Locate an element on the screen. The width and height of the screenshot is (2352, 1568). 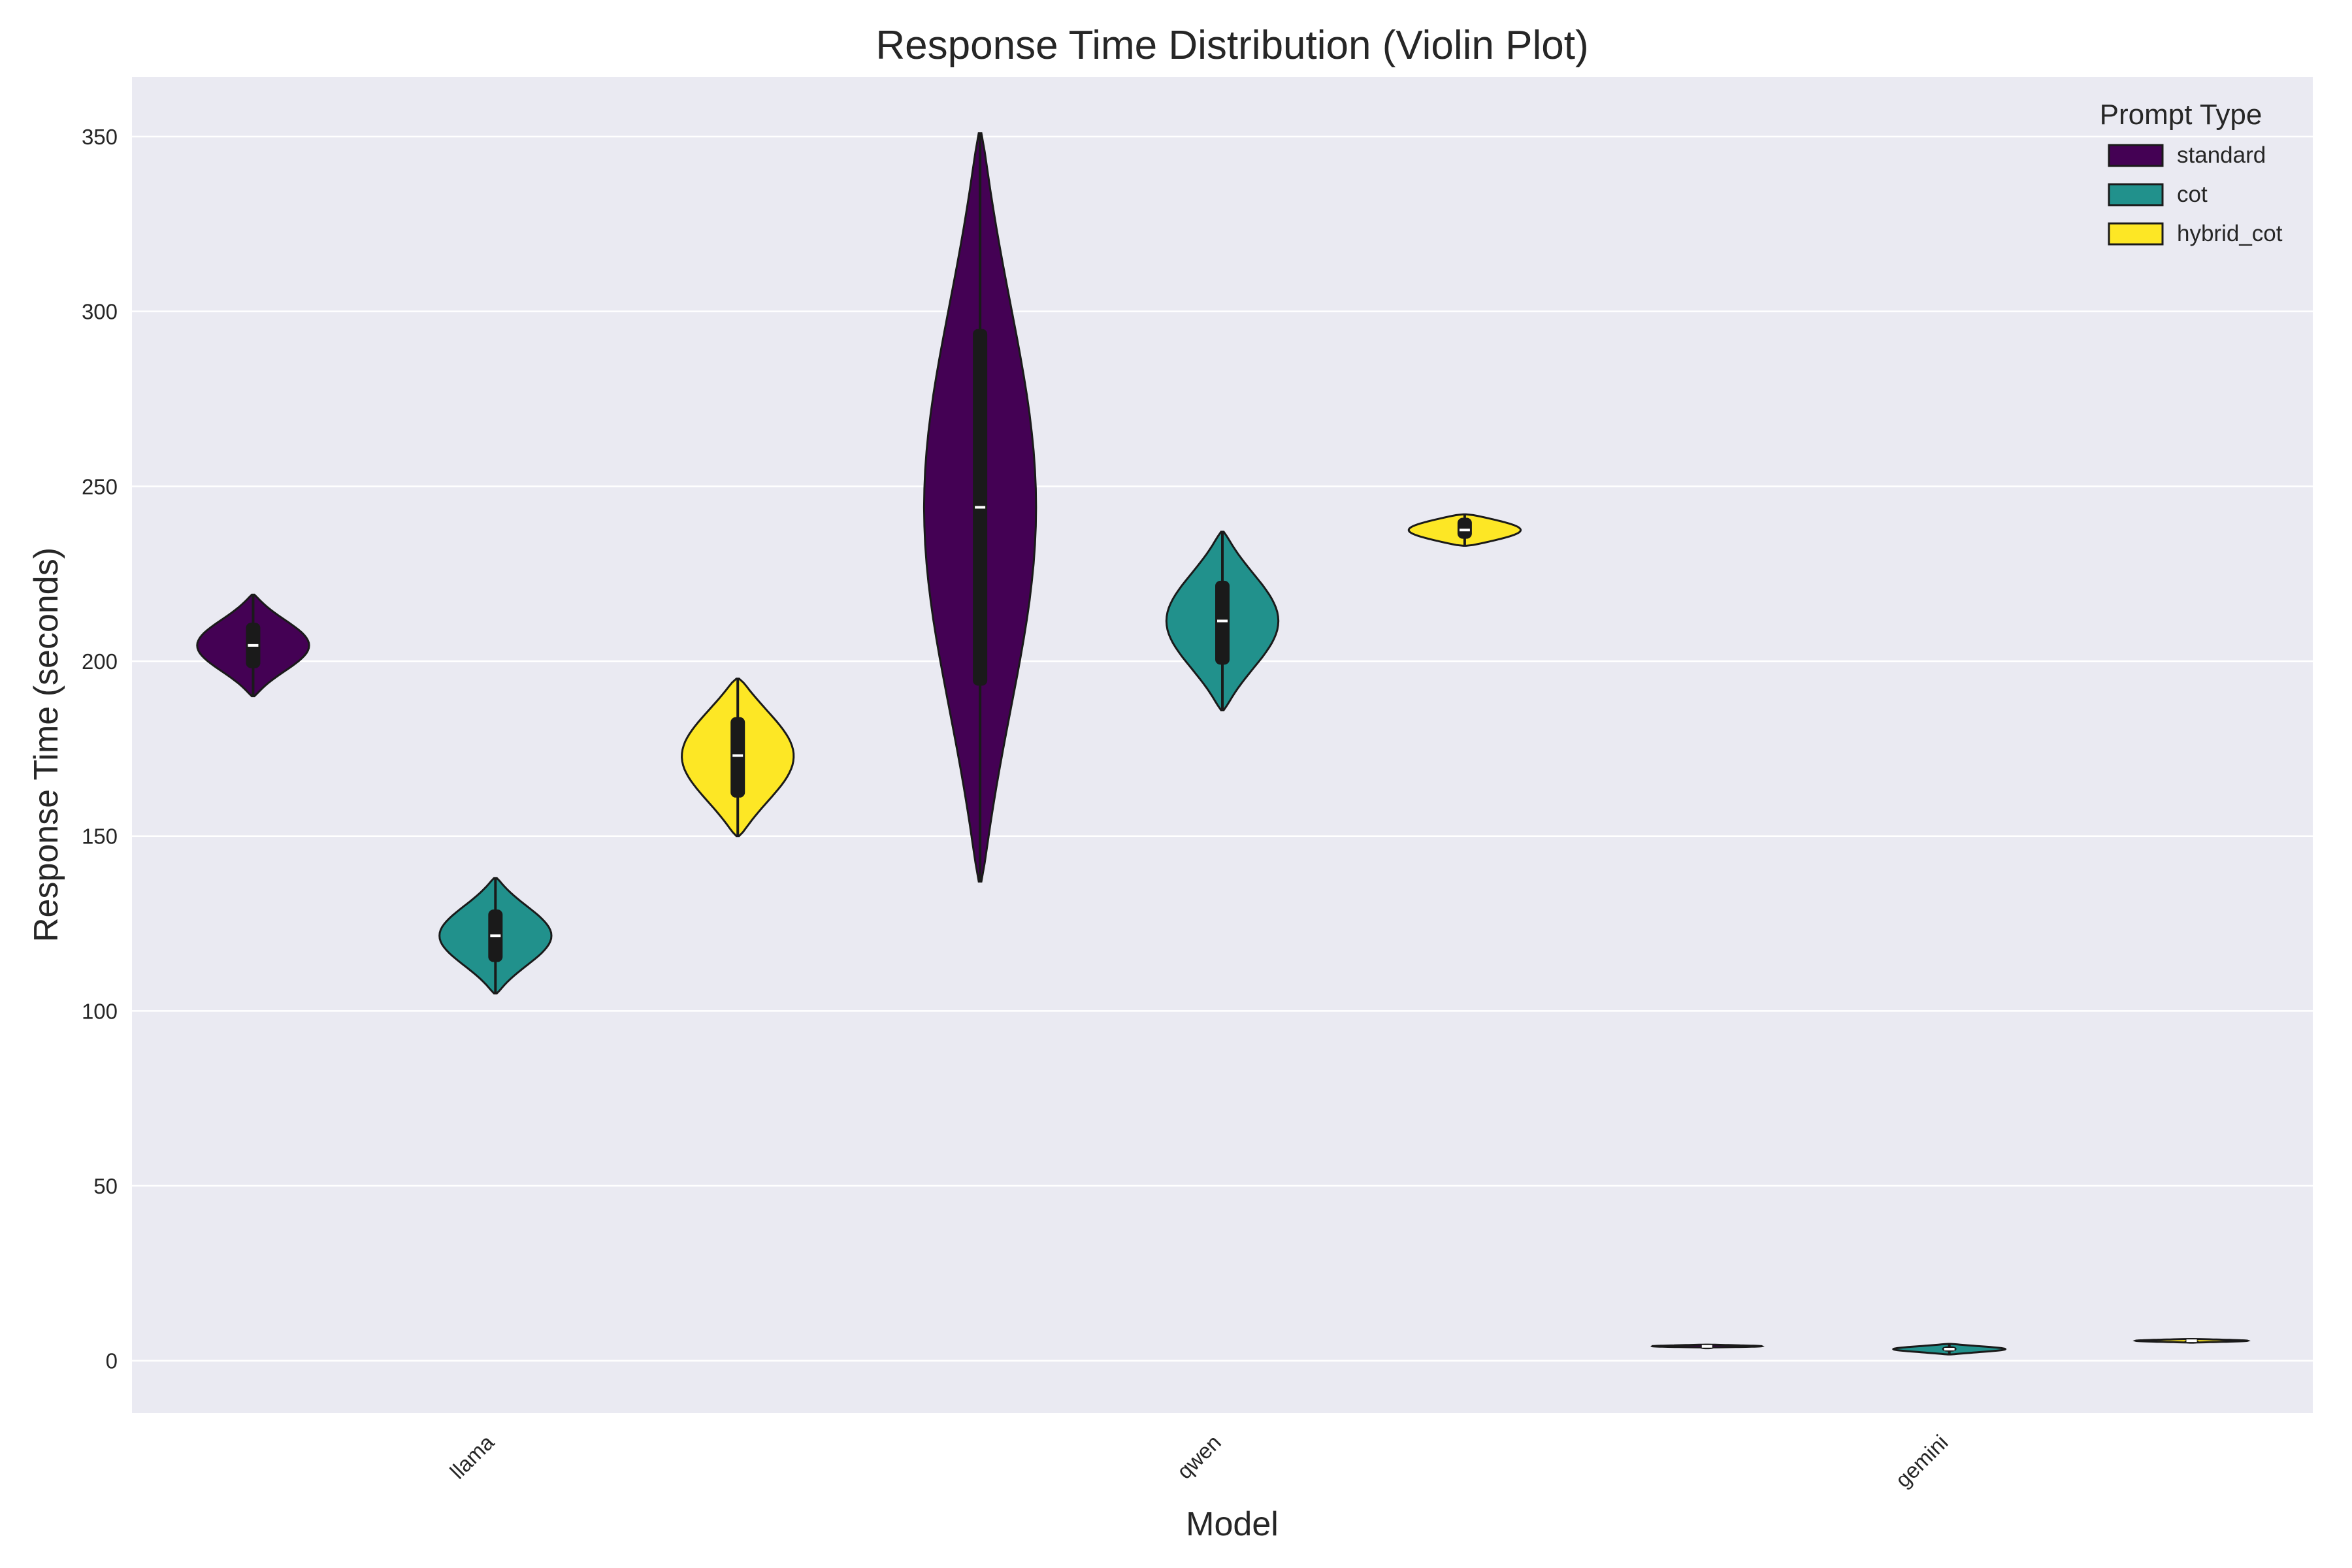
y-tick-label: 350 is located at coordinates (100, 137).